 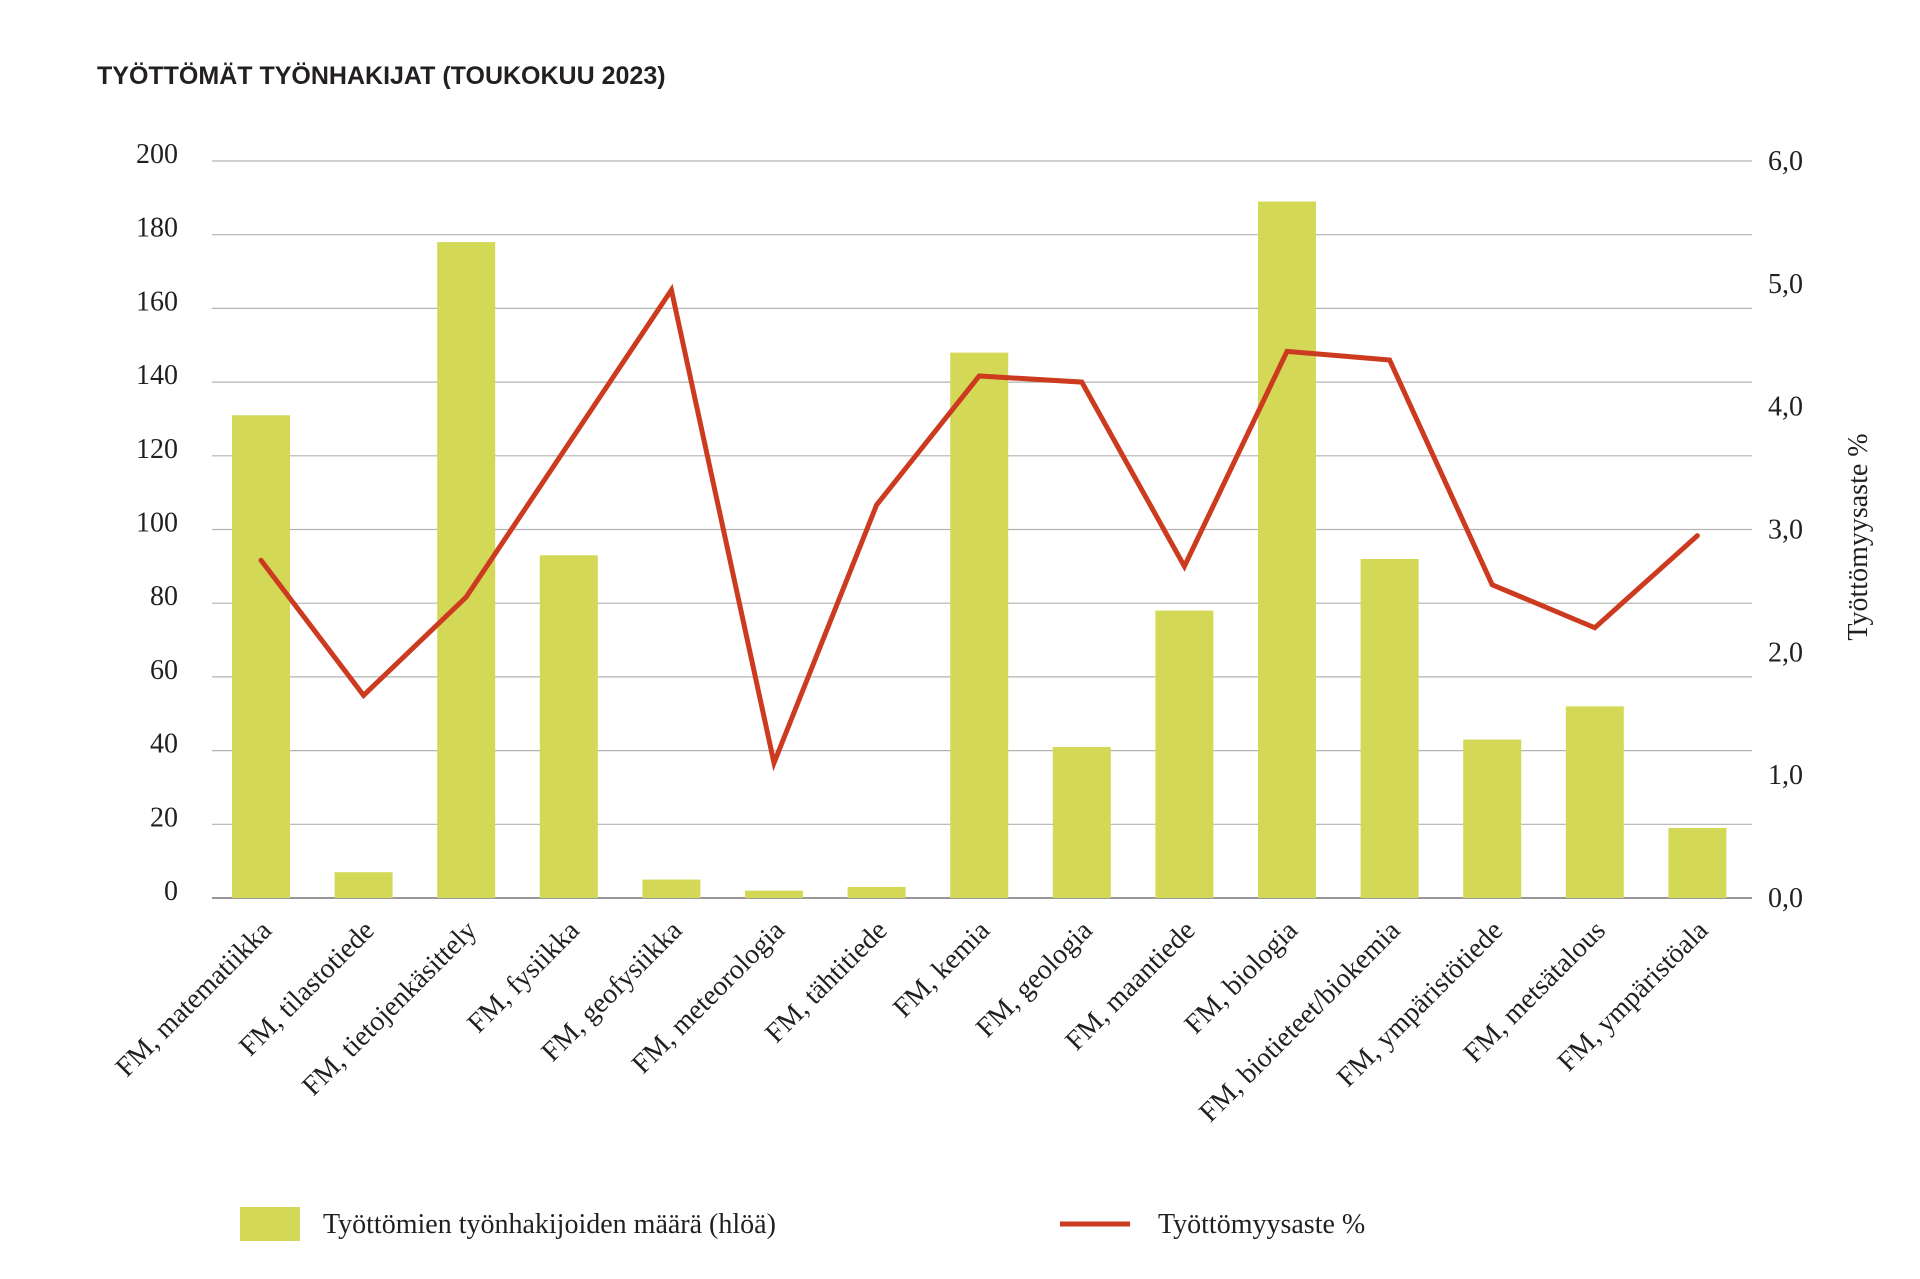 I want to click on legend-bar-label: Työttömien työnhakijoiden määrä (hlöä), so click(x=549, y=1224).